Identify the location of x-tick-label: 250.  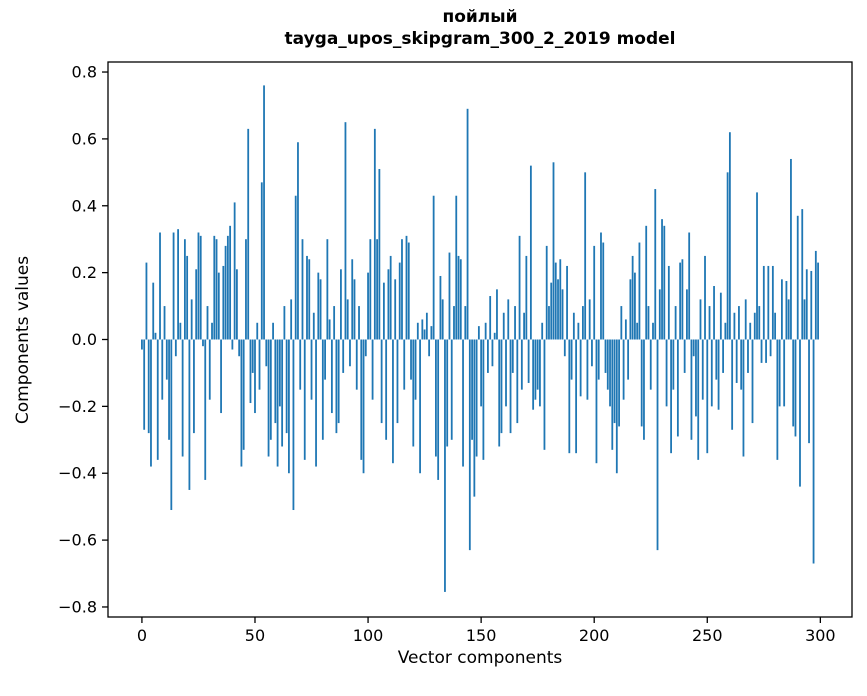
(707, 635).